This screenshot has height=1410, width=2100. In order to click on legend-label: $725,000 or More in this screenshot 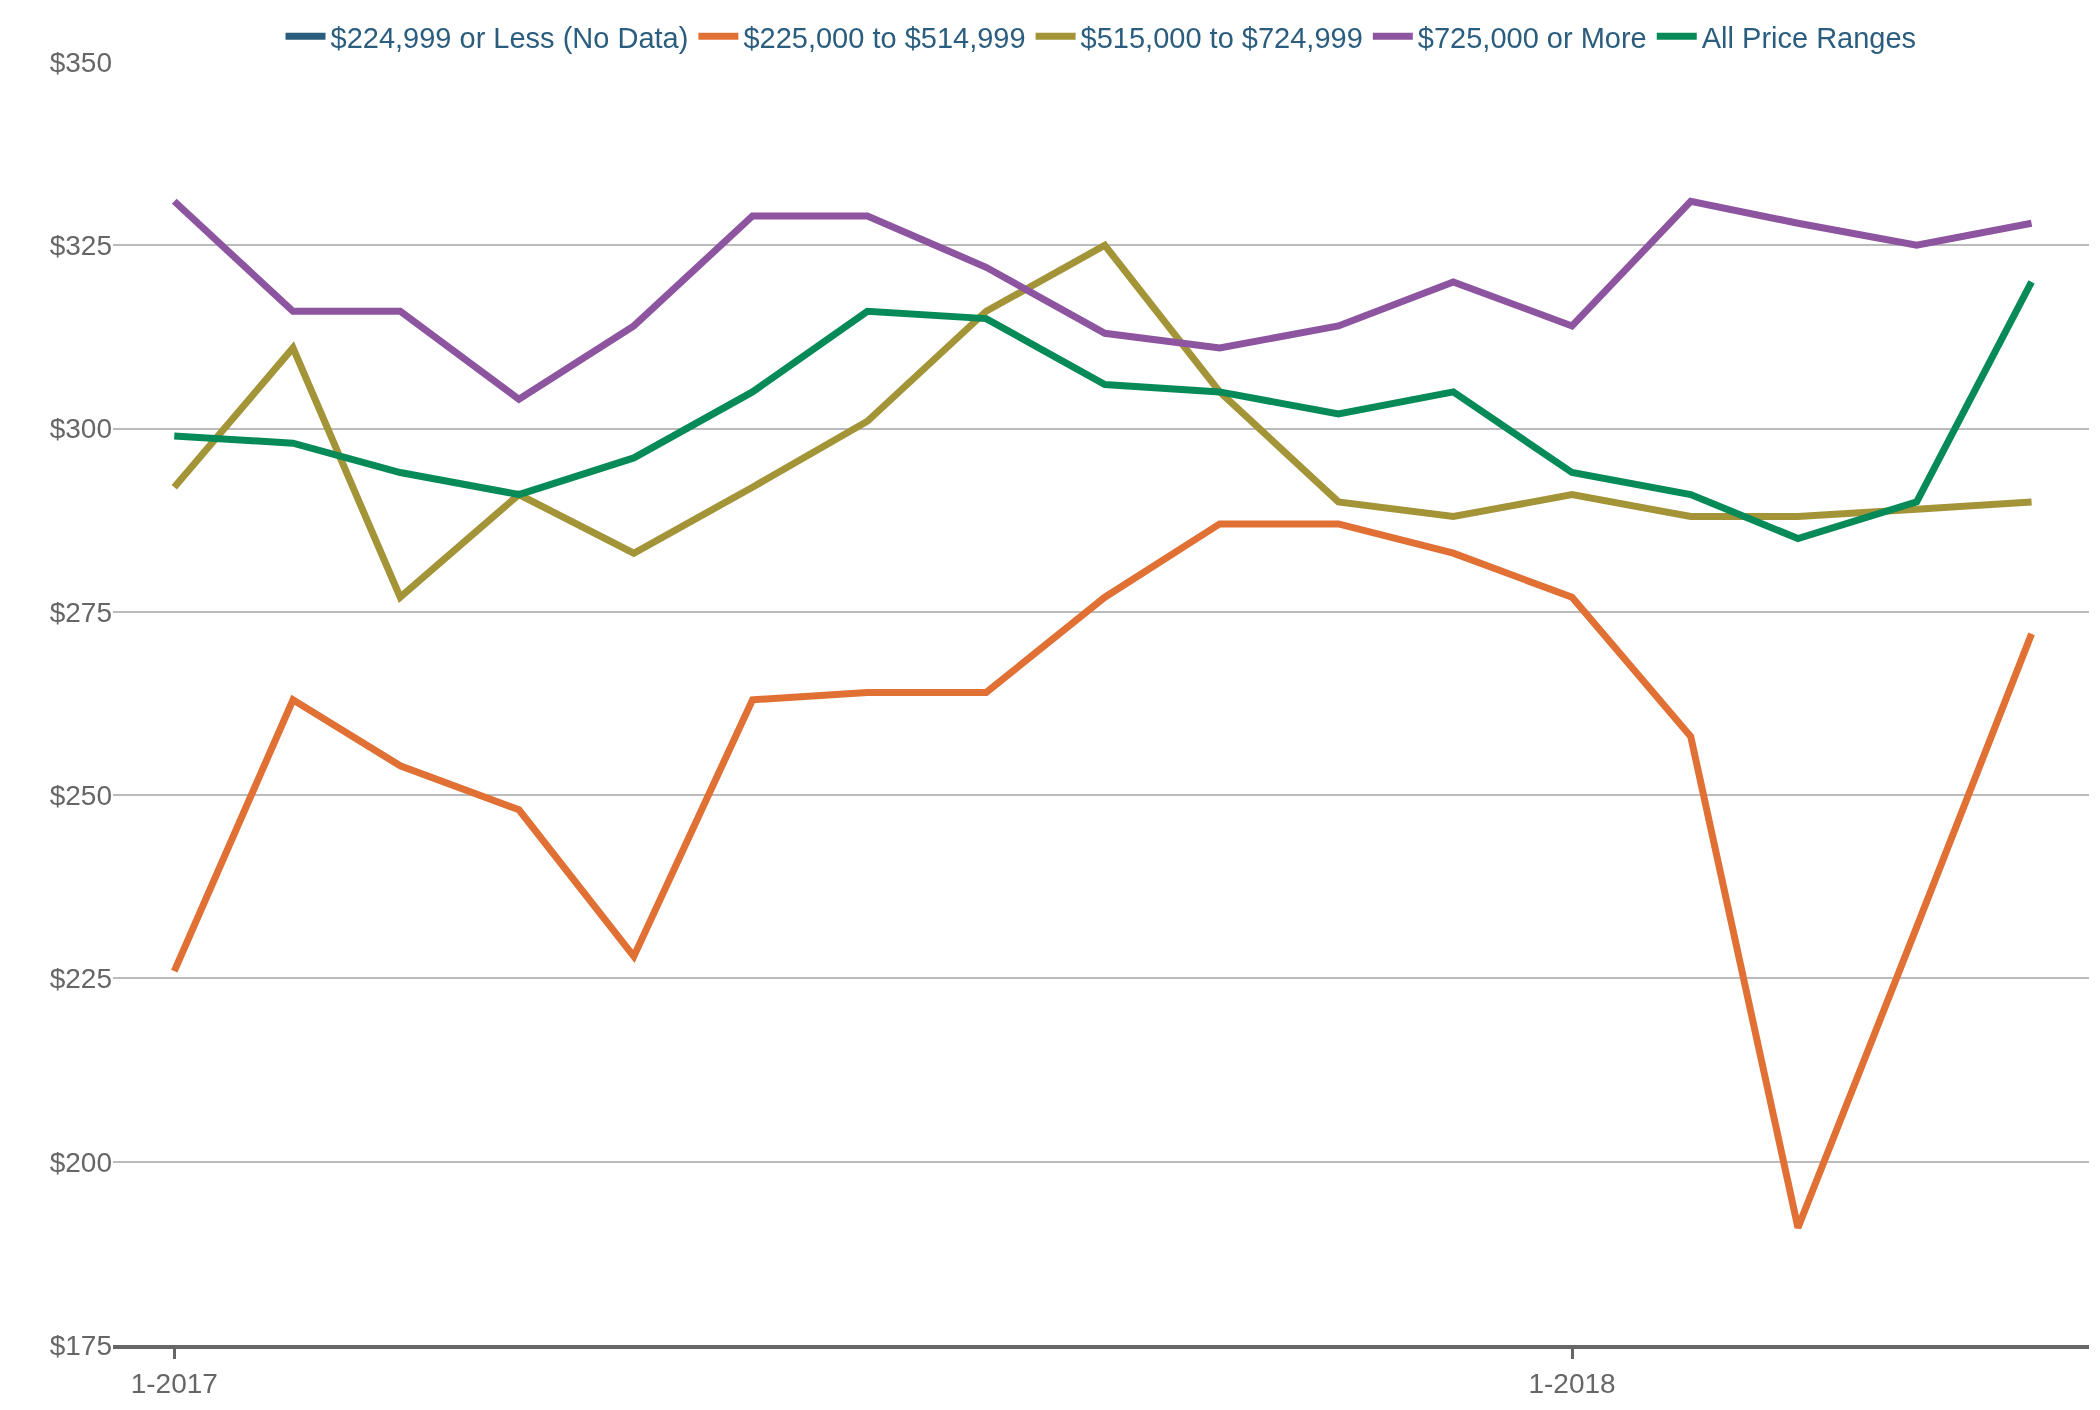, I will do `click(1532, 37)`.